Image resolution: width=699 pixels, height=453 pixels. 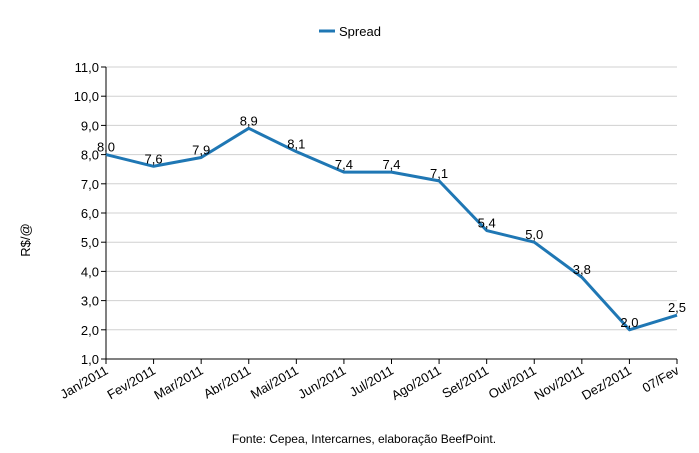 I want to click on data-label: 8,1, so click(x=296, y=144).